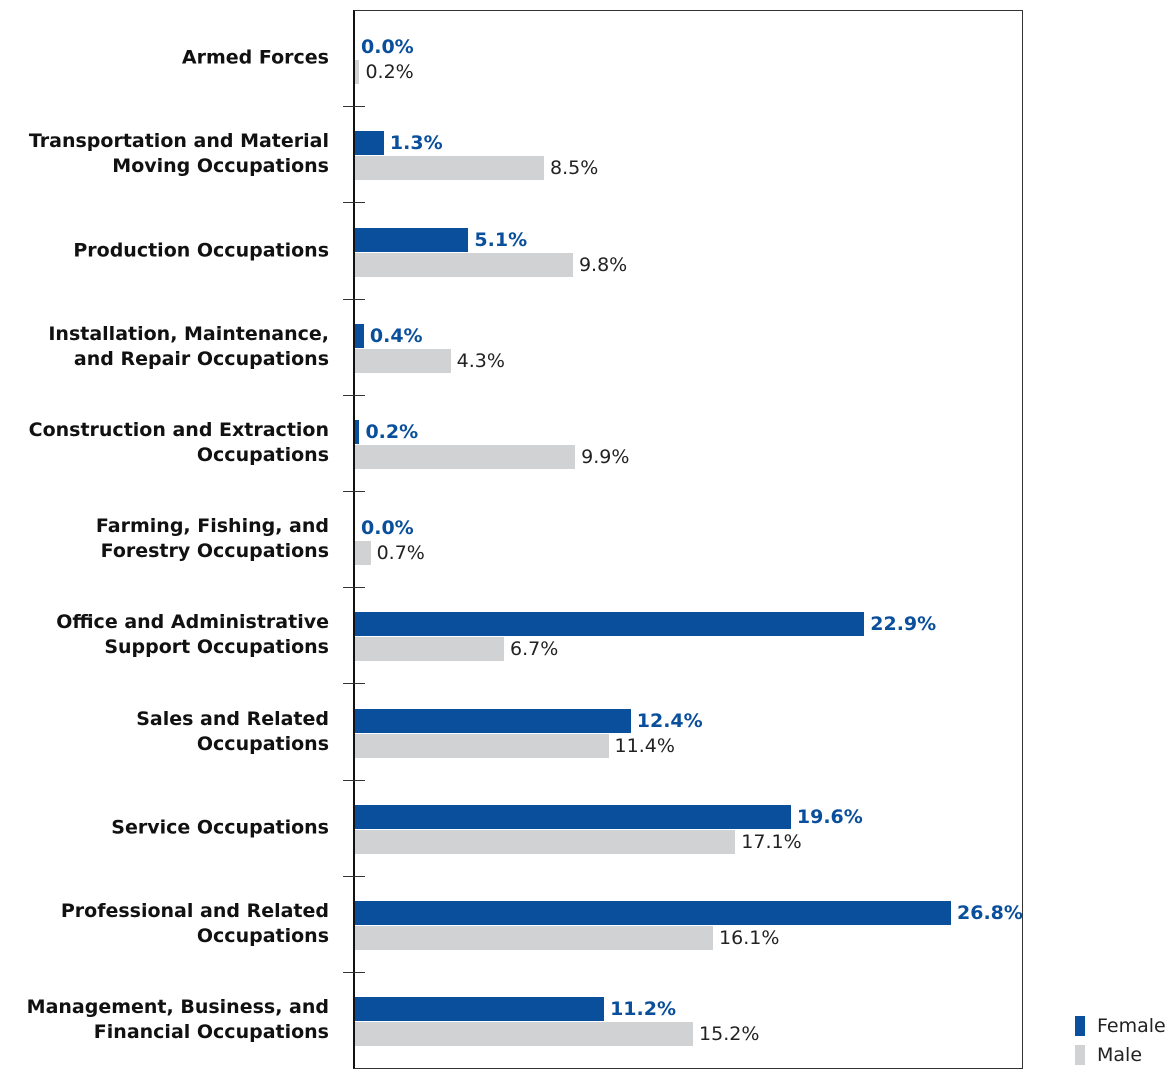  I want to click on value-label: 26.8%, so click(990, 912).